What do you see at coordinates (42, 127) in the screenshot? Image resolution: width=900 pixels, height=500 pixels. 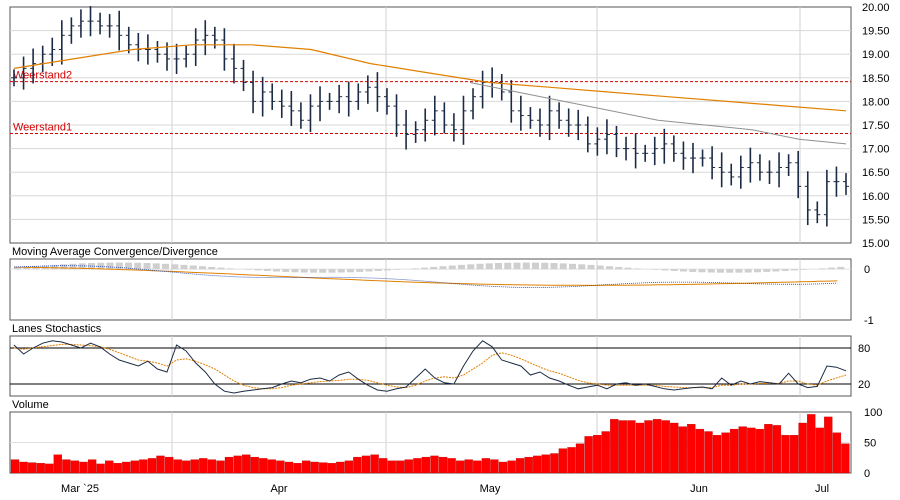 I see `resistance-label: Weerstand1` at bounding box center [42, 127].